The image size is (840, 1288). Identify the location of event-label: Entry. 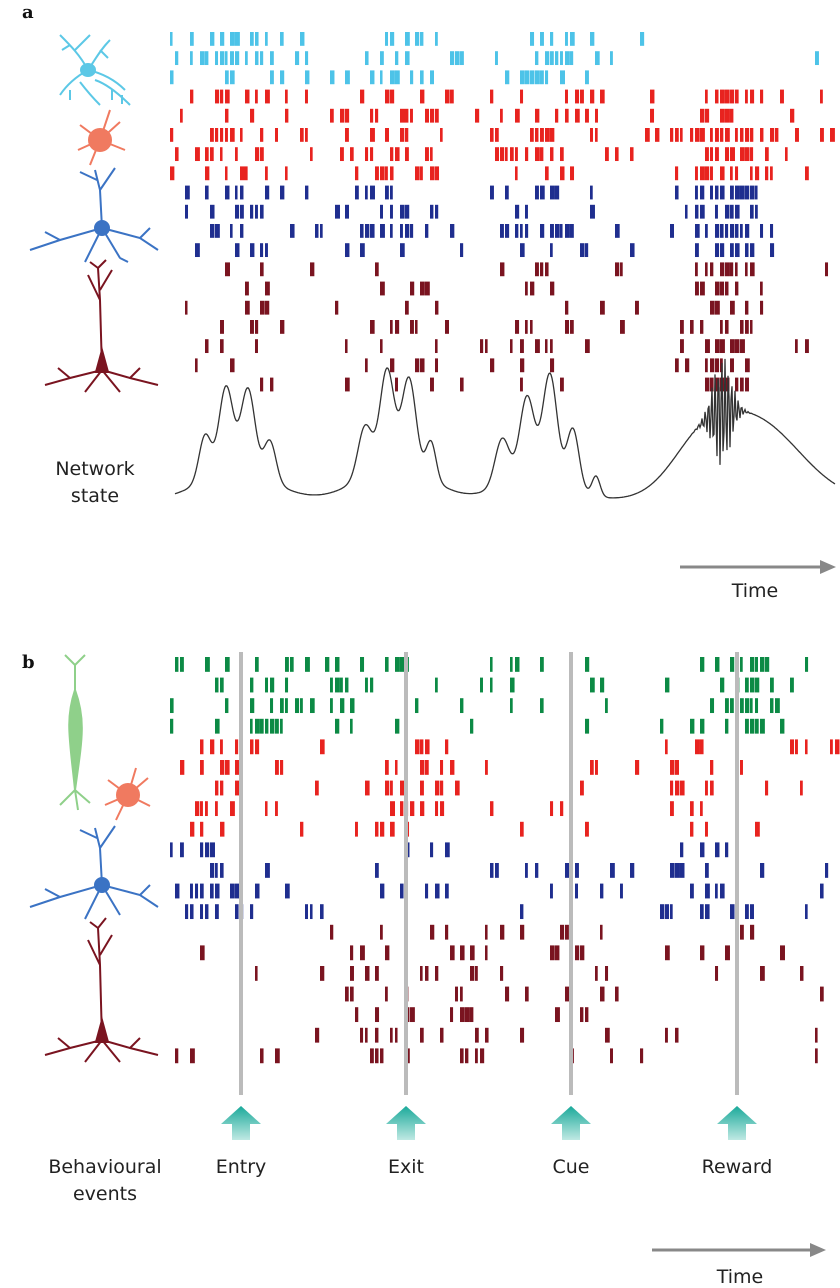
(241, 1167).